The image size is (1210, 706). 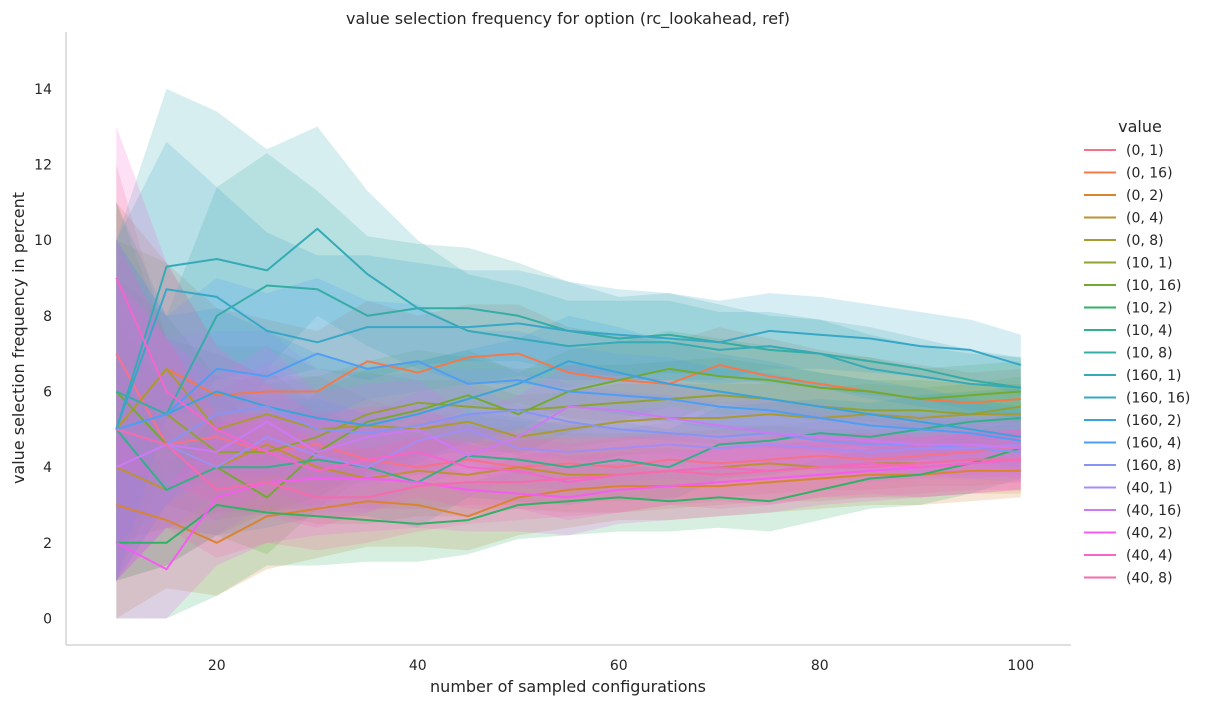 What do you see at coordinates (47, 468) in the screenshot?
I see `y-tick-label: 4` at bounding box center [47, 468].